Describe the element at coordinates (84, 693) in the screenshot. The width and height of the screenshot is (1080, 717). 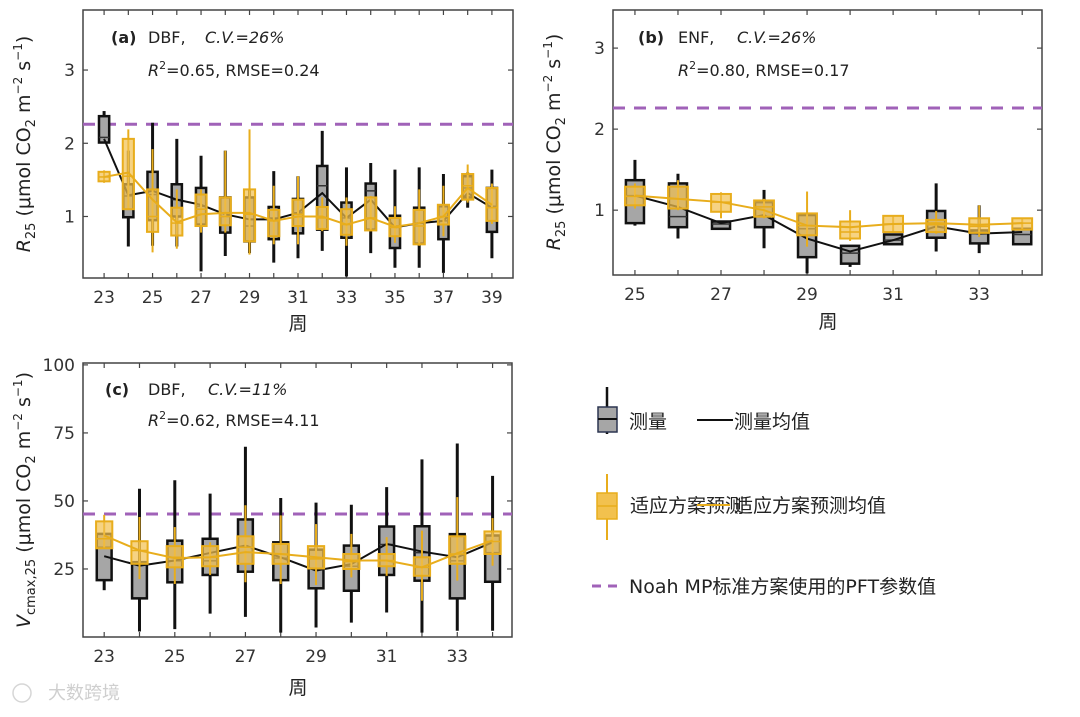
I see `watermark: 大数跨境` at that location.